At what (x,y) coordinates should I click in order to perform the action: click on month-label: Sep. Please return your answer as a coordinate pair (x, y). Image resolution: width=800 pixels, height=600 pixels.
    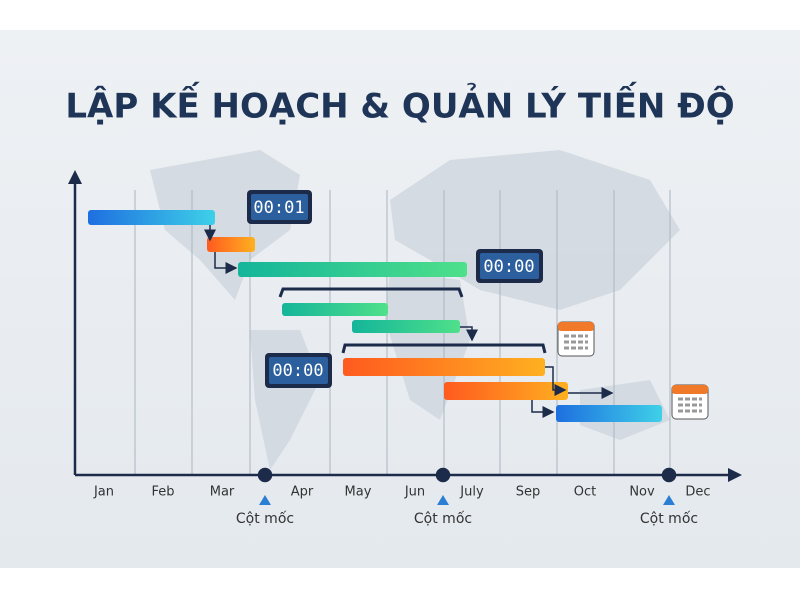
    Looking at the image, I should click on (528, 492).